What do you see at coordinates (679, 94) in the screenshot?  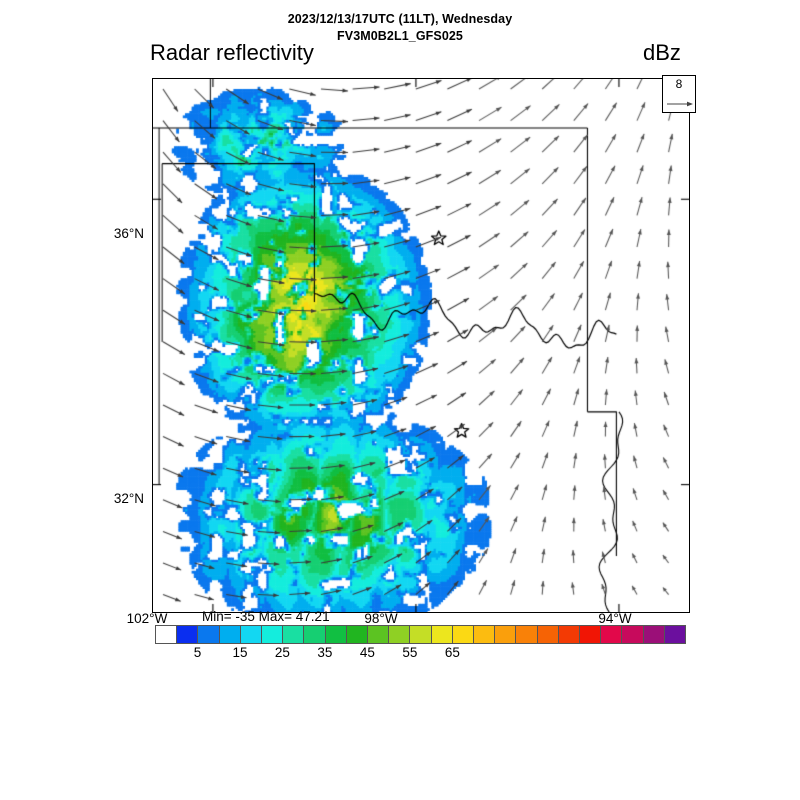 I see `reference-vector-box: 8` at bounding box center [679, 94].